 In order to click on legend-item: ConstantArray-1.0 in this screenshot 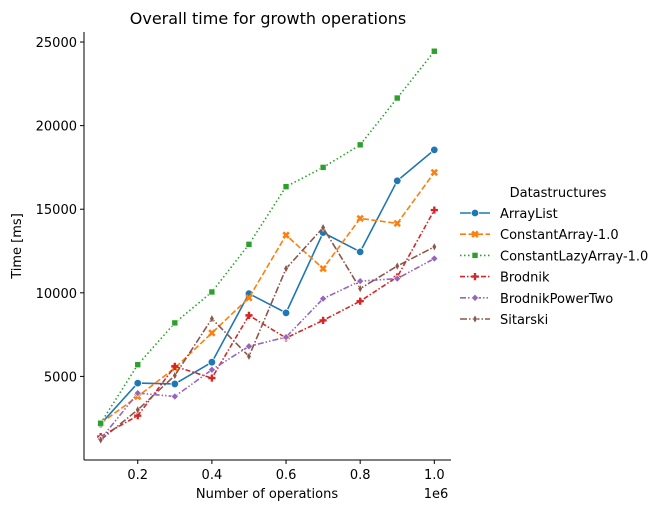, I will do `click(539, 235)`.